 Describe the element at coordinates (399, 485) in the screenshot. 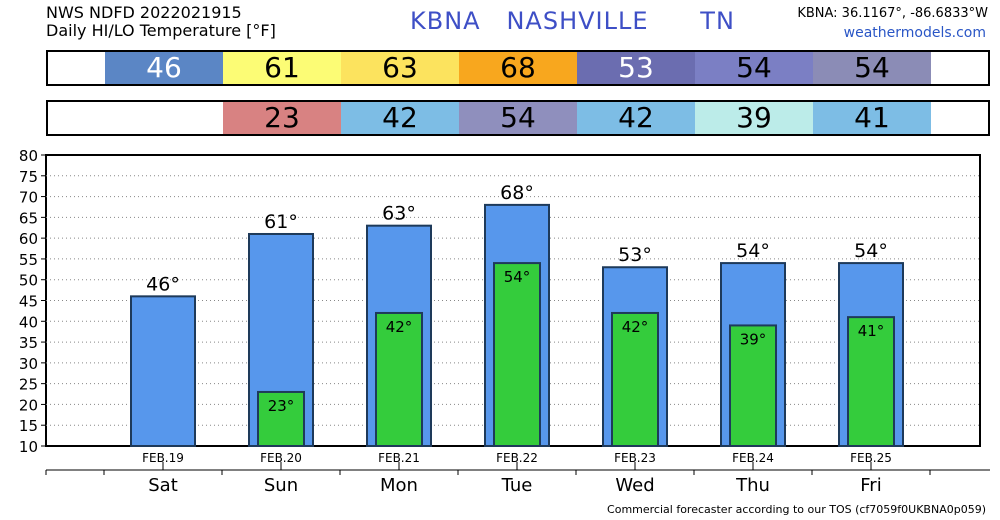

I see `x-day-label: Mon` at that location.